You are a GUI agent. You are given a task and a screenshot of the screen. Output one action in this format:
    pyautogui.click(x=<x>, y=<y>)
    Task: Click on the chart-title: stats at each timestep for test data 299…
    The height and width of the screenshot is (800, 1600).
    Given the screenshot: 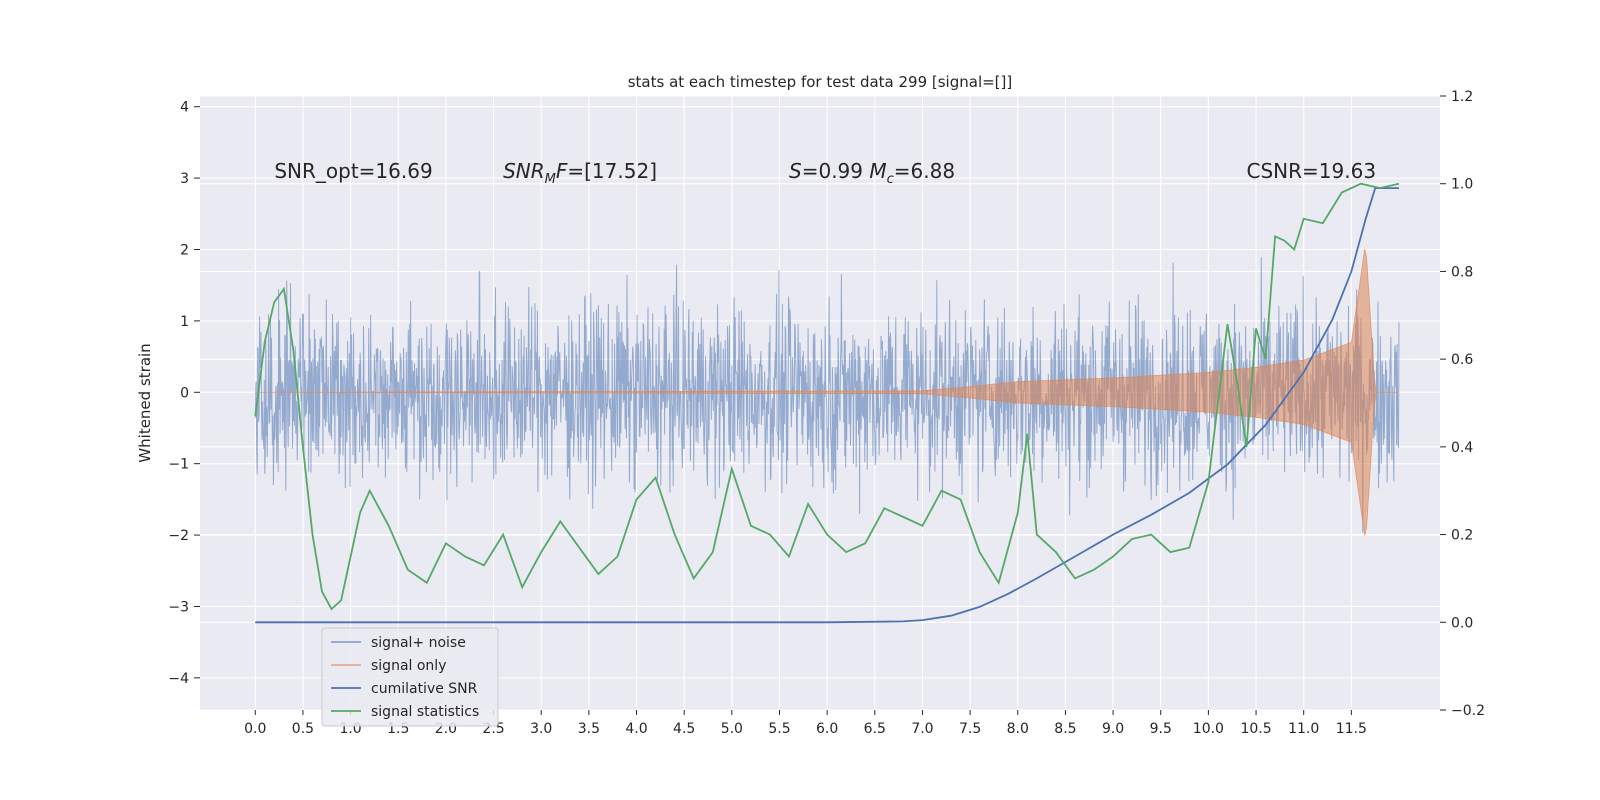 What is the action you would take?
    pyautogui.click(x=820, y=82)
    